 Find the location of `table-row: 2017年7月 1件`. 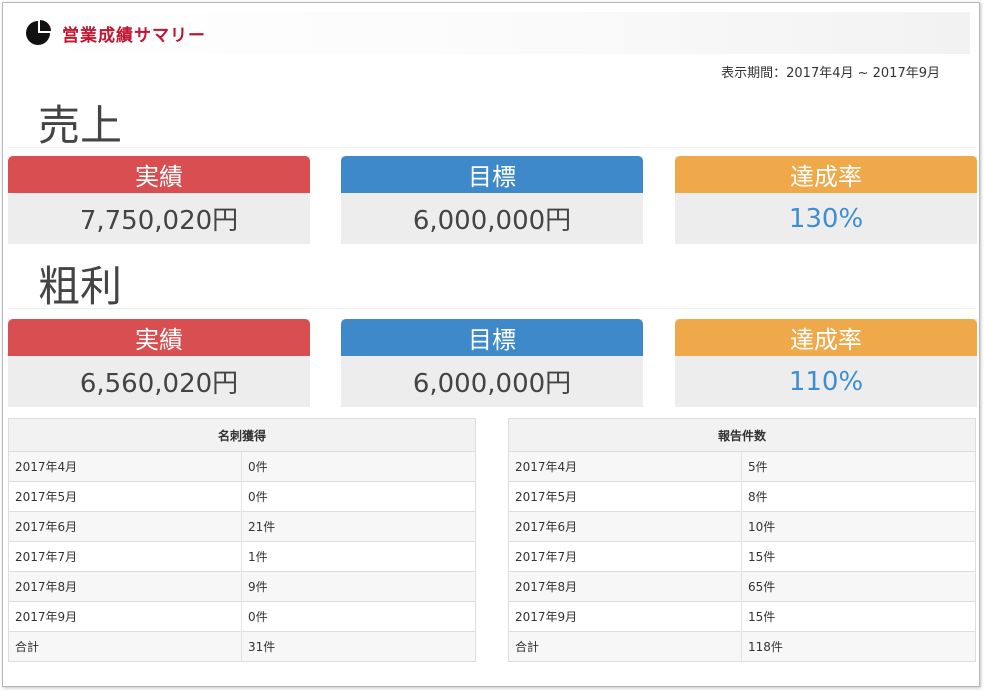

table-row: 2017年7月 1件 is located at coordinates (242, 556).